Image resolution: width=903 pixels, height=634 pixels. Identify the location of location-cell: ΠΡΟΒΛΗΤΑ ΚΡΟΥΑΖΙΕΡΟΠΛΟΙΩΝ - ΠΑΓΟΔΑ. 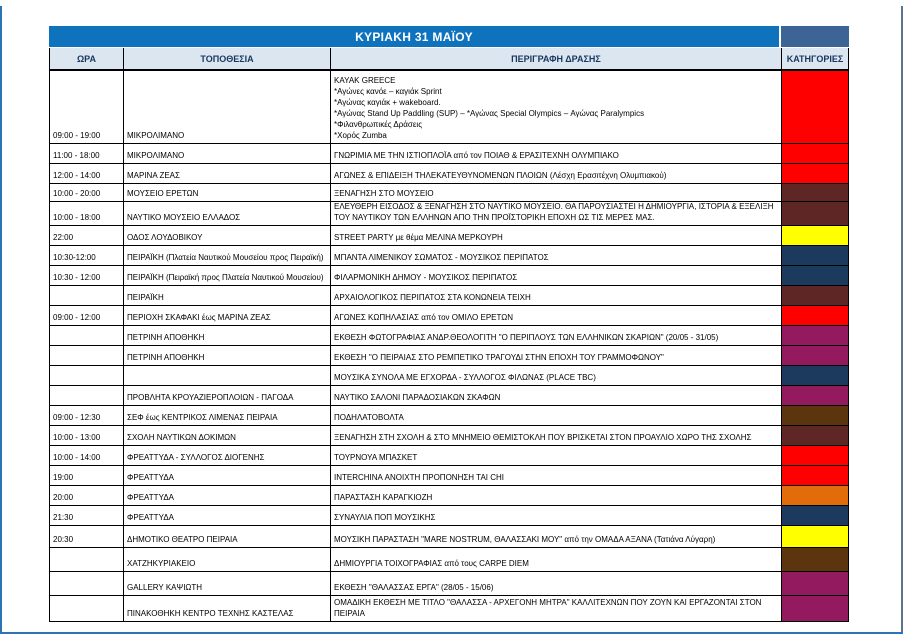
(226, 395).